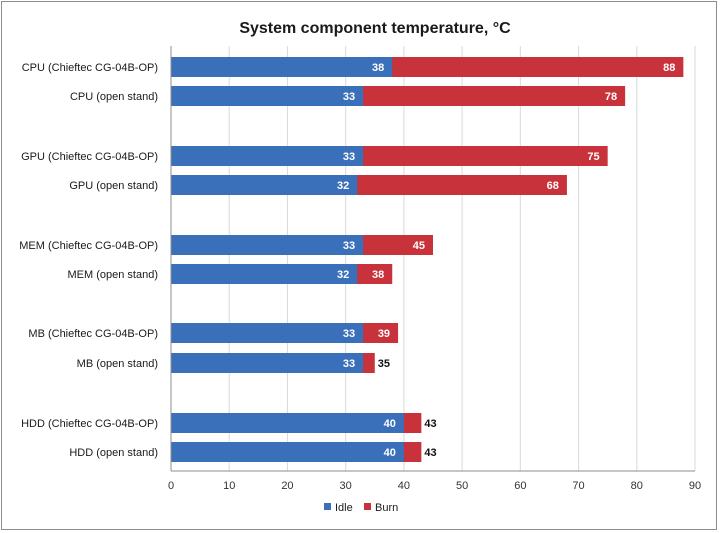  What do you see at coordinates (419, 246) in the screenshot?
I see `burn-value-label: 45` at bounding box center [419, 246].